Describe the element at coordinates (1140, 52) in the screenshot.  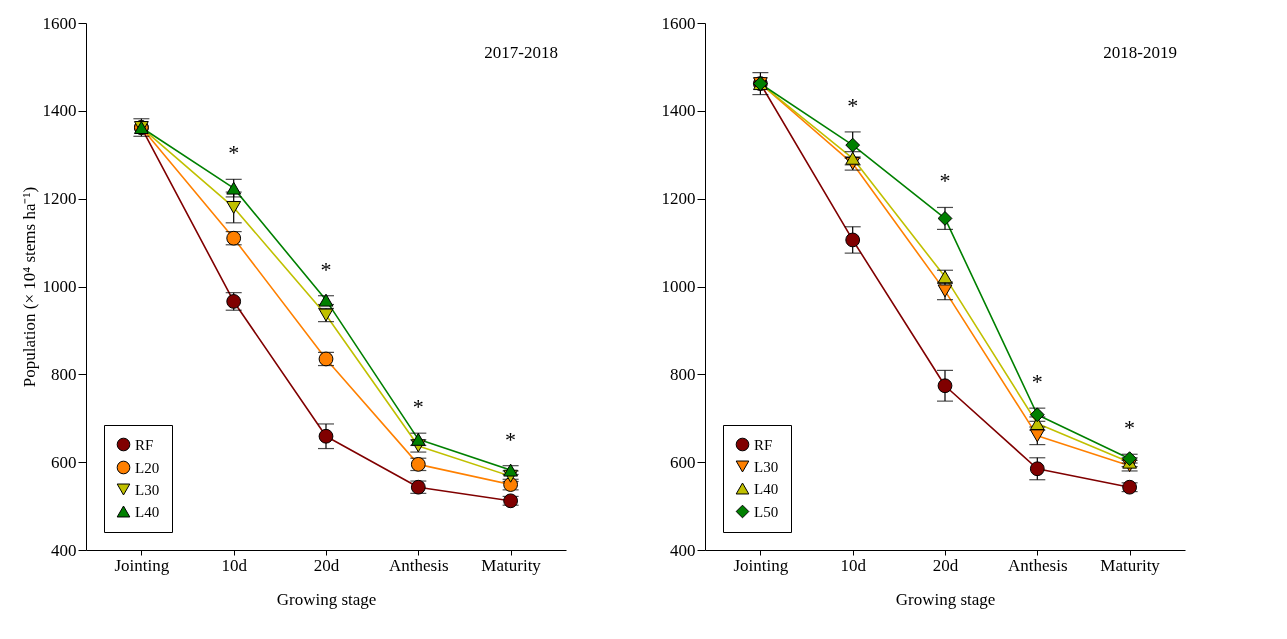
I see `annotation: 2018-2019` at that location.